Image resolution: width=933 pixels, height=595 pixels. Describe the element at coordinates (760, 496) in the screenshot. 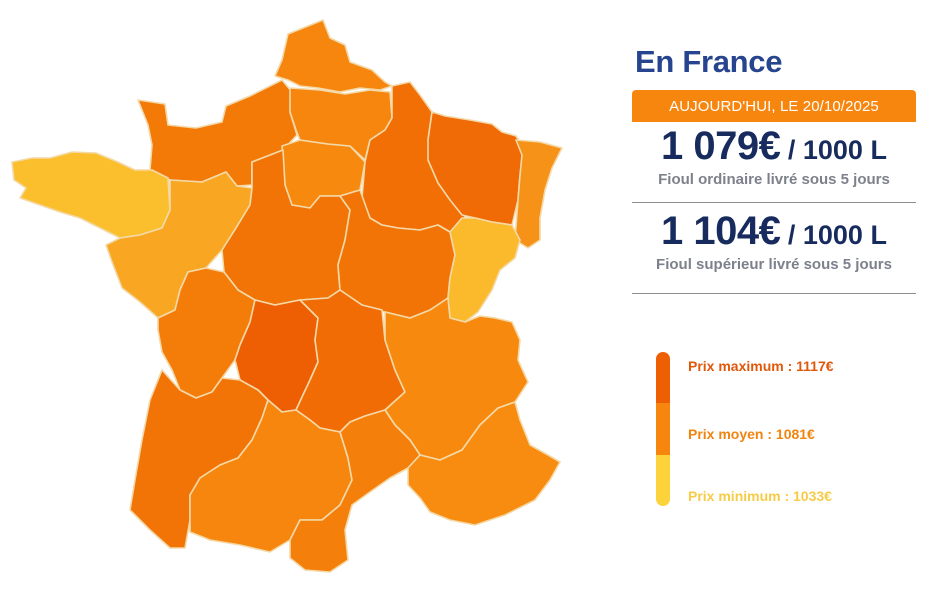

I see `legend-min-label: Prix minimum : 1033€` at that location.